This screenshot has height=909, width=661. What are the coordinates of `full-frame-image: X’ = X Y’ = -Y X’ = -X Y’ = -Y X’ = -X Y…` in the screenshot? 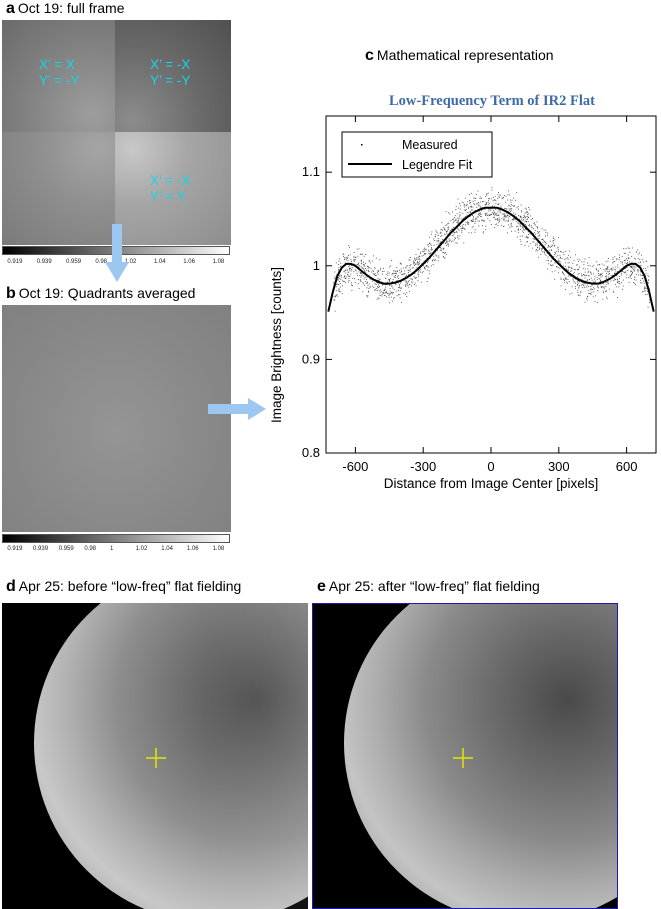 It's located at (116, 132).